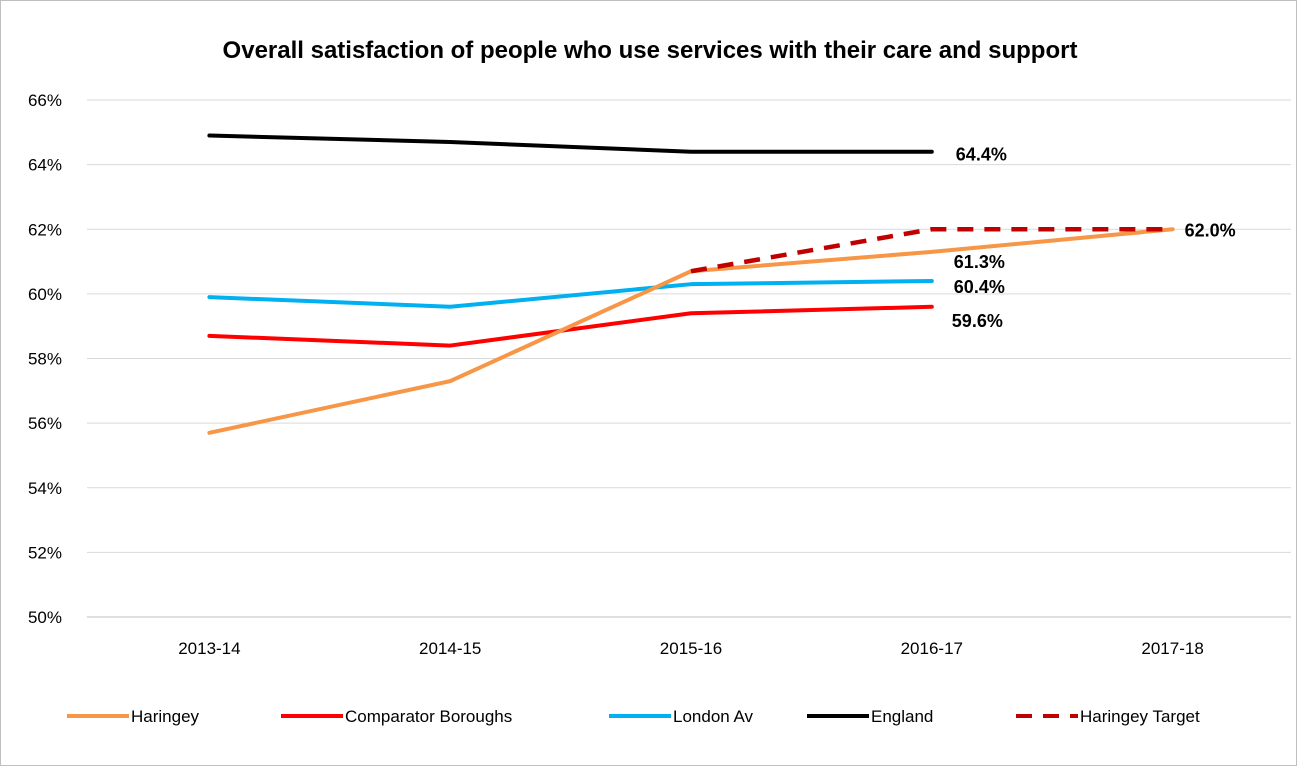 This screenshot has height=767, width=1297. What do you see at coordinates (932, 648) in the screenshot?
I see `x-tick-label: 2016-17` at bounding box center [932, 648].